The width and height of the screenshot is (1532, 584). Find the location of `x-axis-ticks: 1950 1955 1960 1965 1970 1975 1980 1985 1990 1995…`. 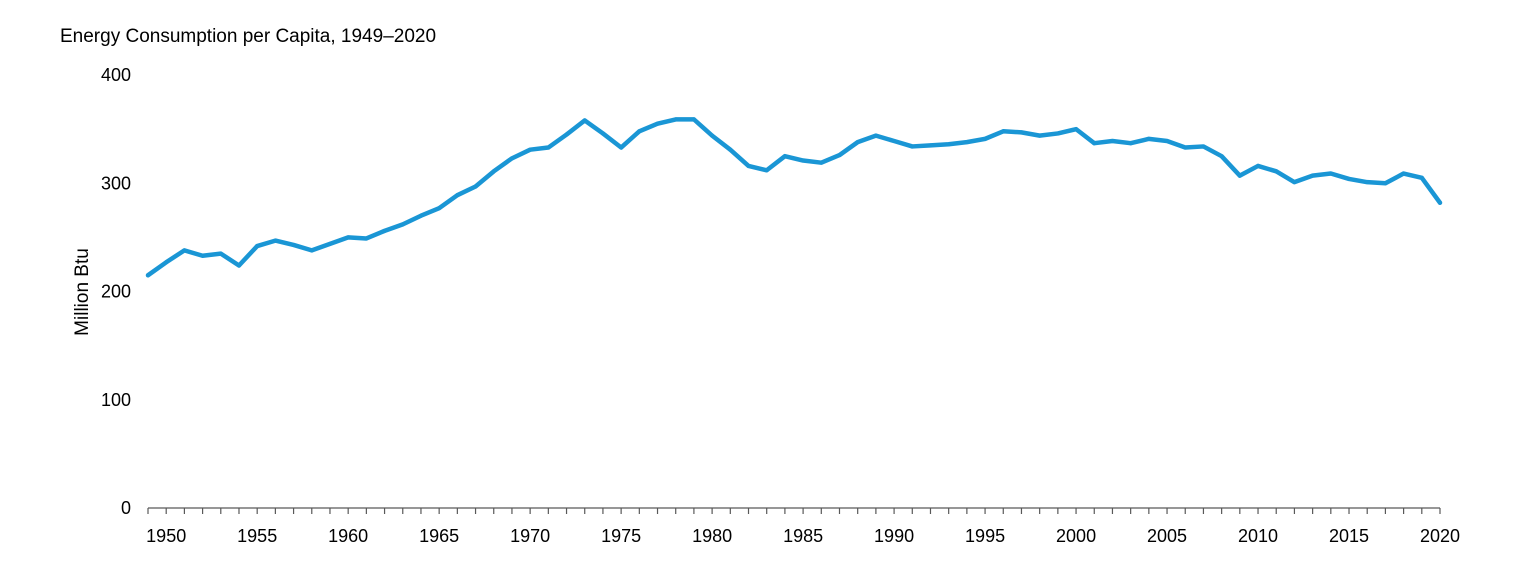

x-axis-ticks: 1950 1955 1960 1965 1970 1975 1980 1985 1990 1995… is located at coordinates (803, 527).